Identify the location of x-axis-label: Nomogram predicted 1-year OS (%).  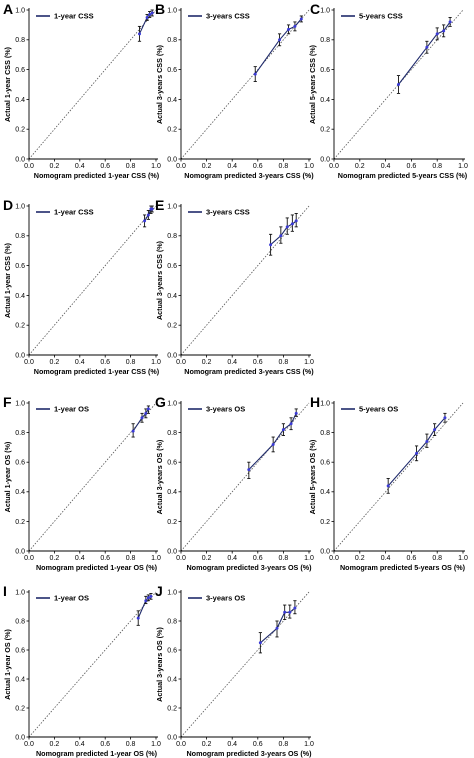
(97, 753).